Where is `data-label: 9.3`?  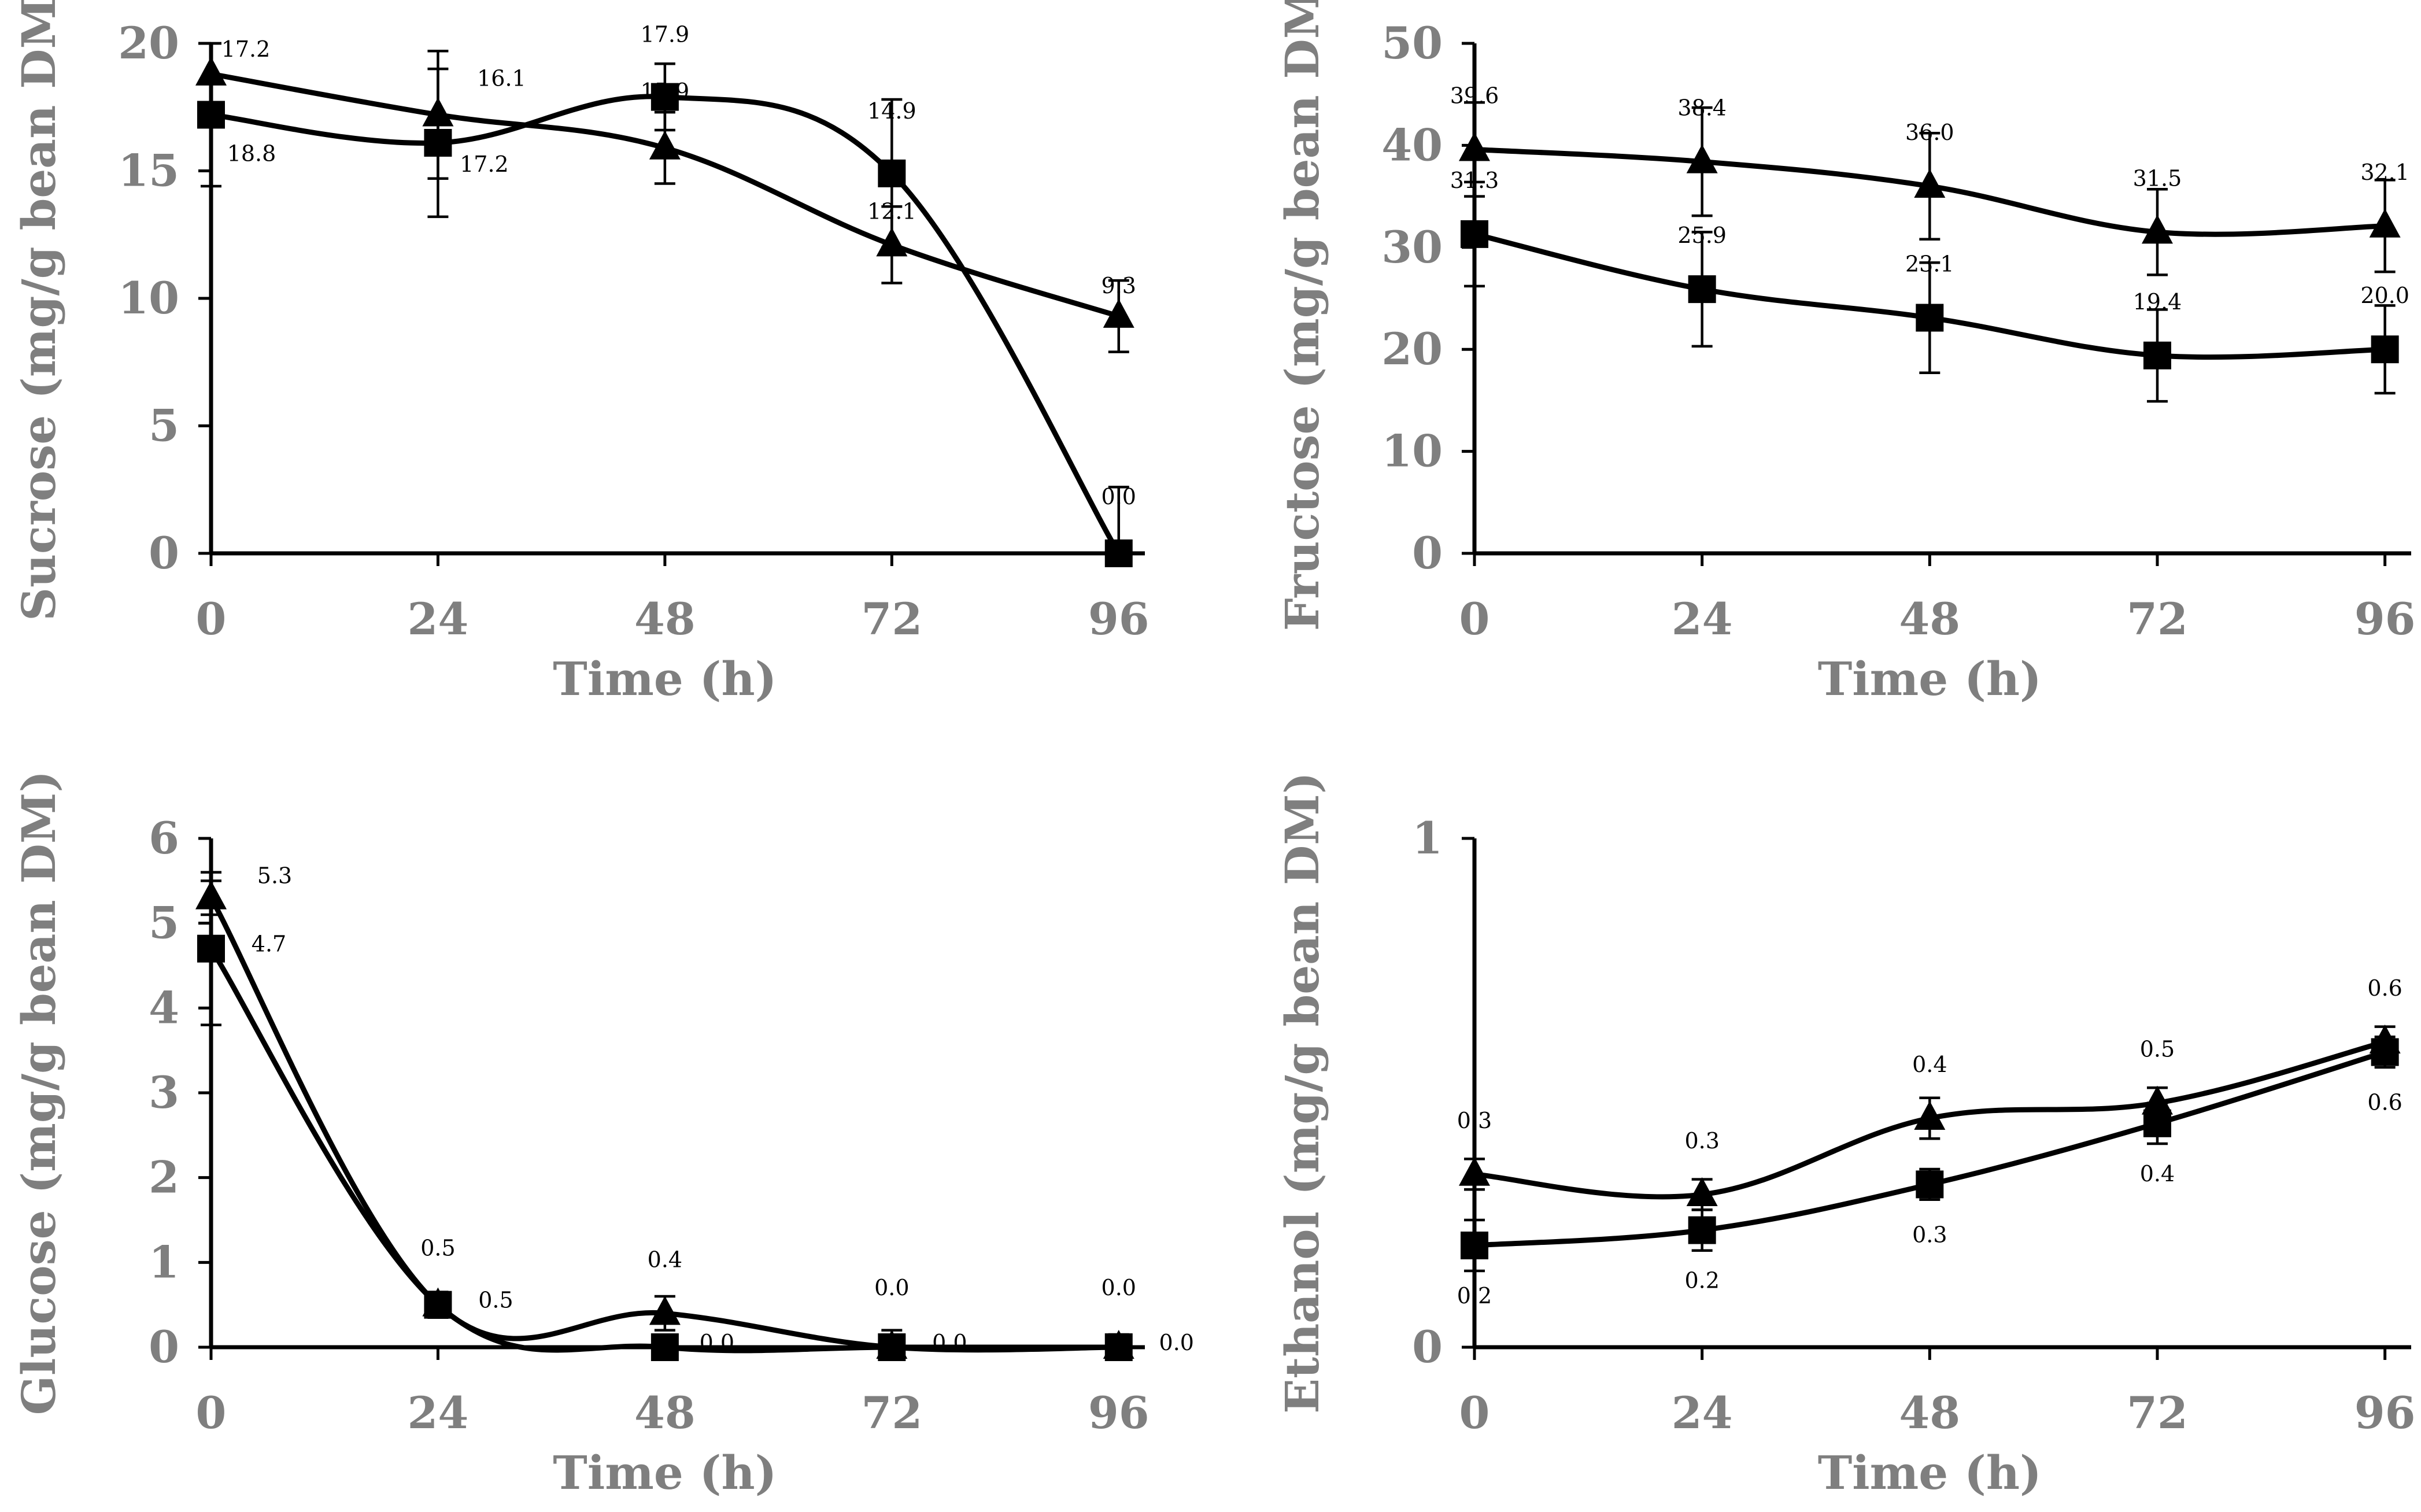 data-label: 9.3 is located at coordinates (1119, 285).